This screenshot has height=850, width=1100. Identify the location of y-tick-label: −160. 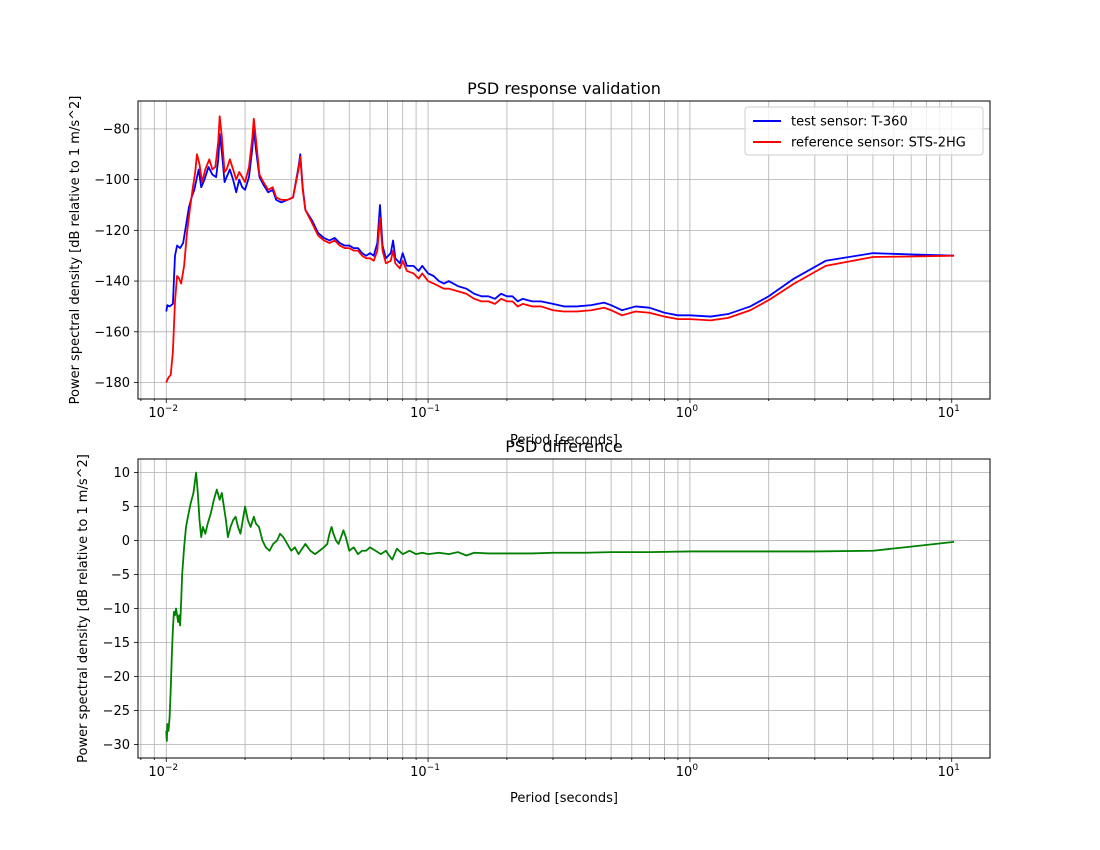
(112, 332).